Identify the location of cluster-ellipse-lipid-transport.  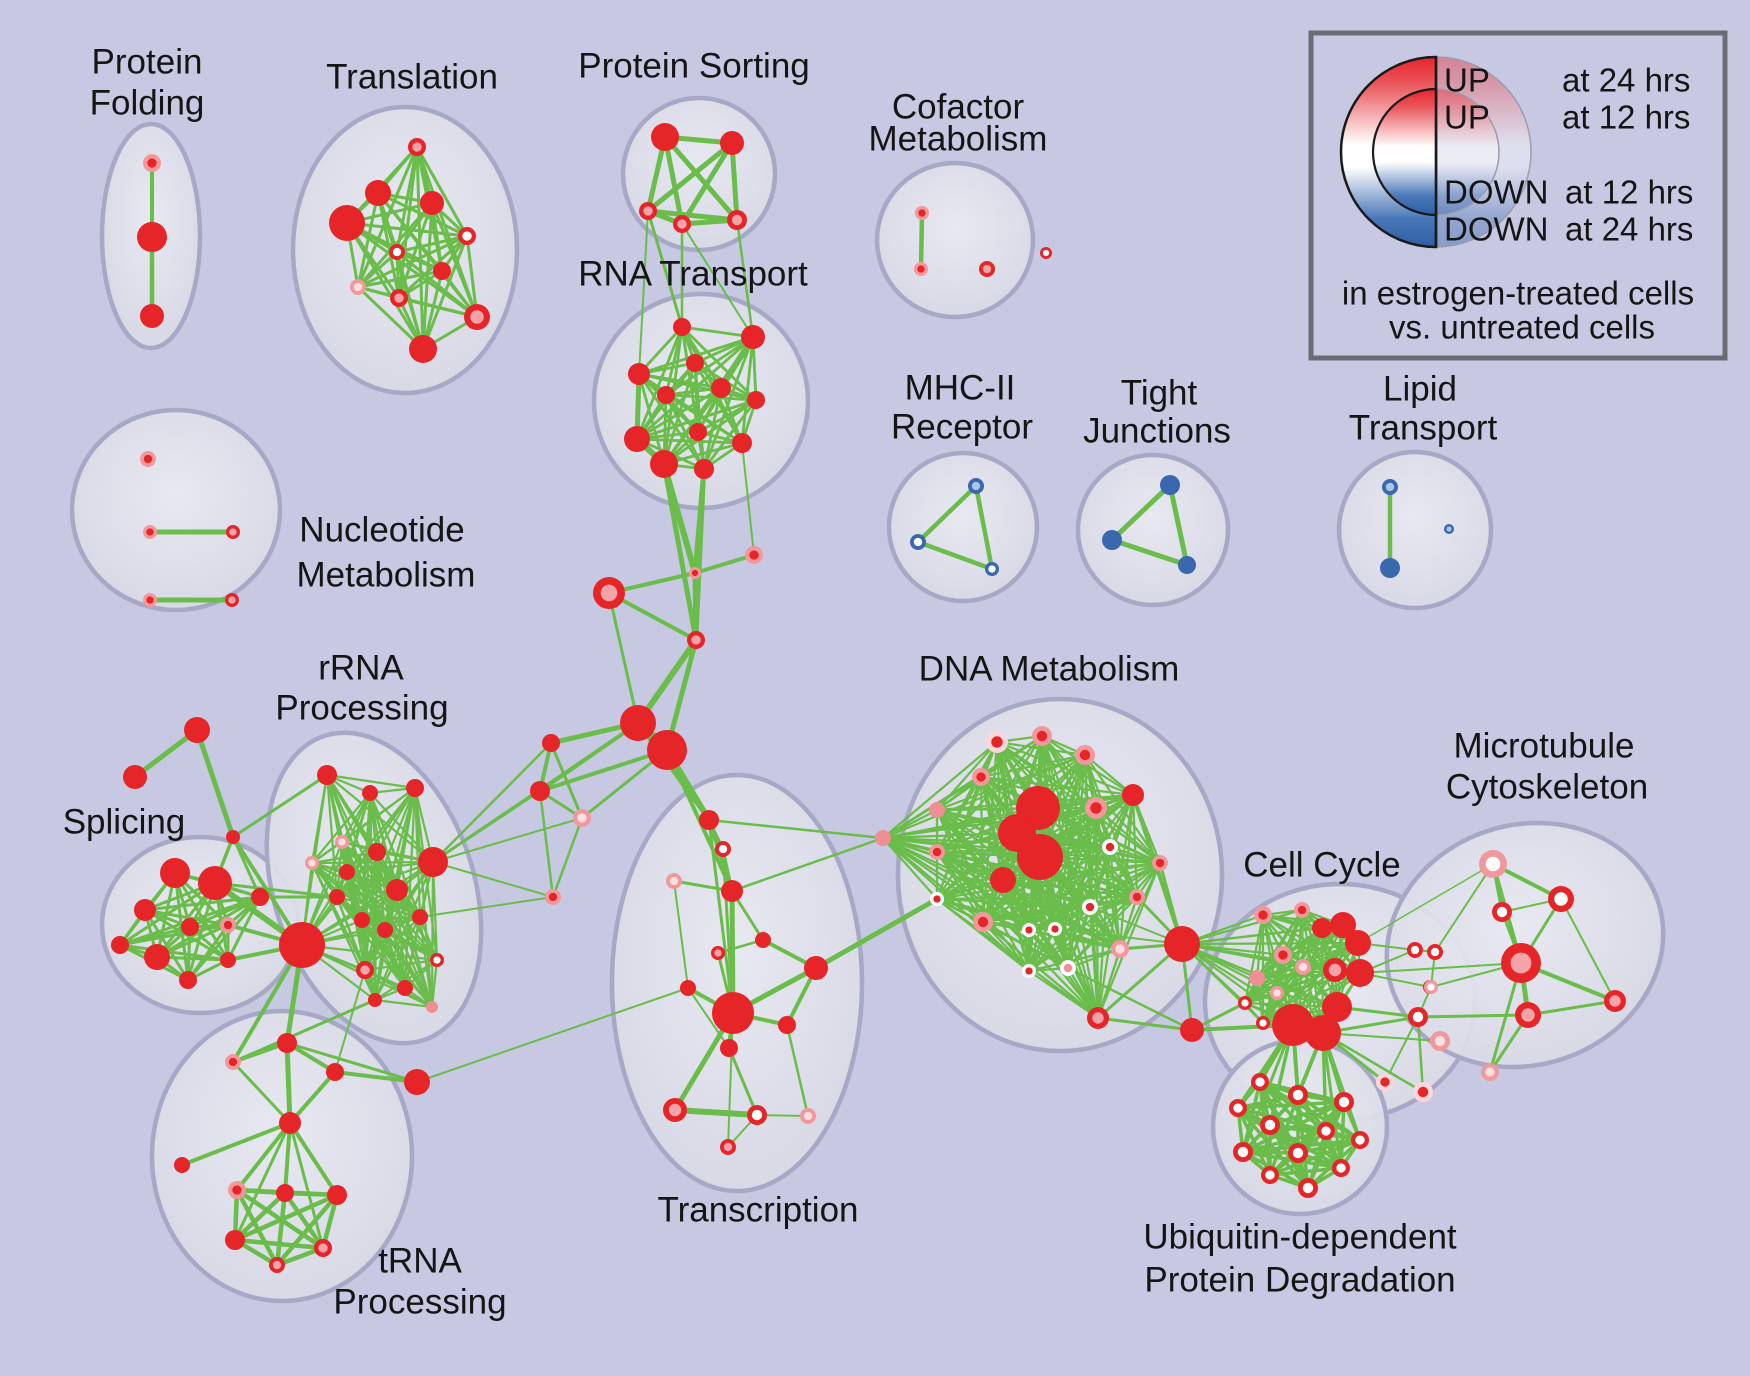
(1415, 530).